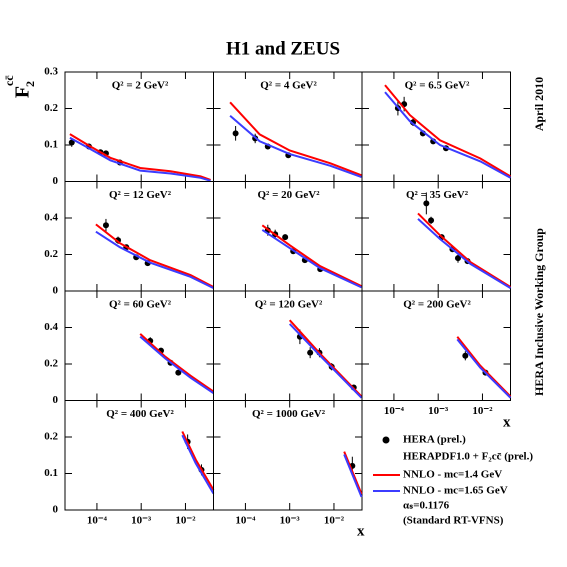 This screenshot has height=567, width=567. Describe the element at coordinates (288, 86) in the screenshot. I see `panel-title: Q² = 4 GeV²` at that location.